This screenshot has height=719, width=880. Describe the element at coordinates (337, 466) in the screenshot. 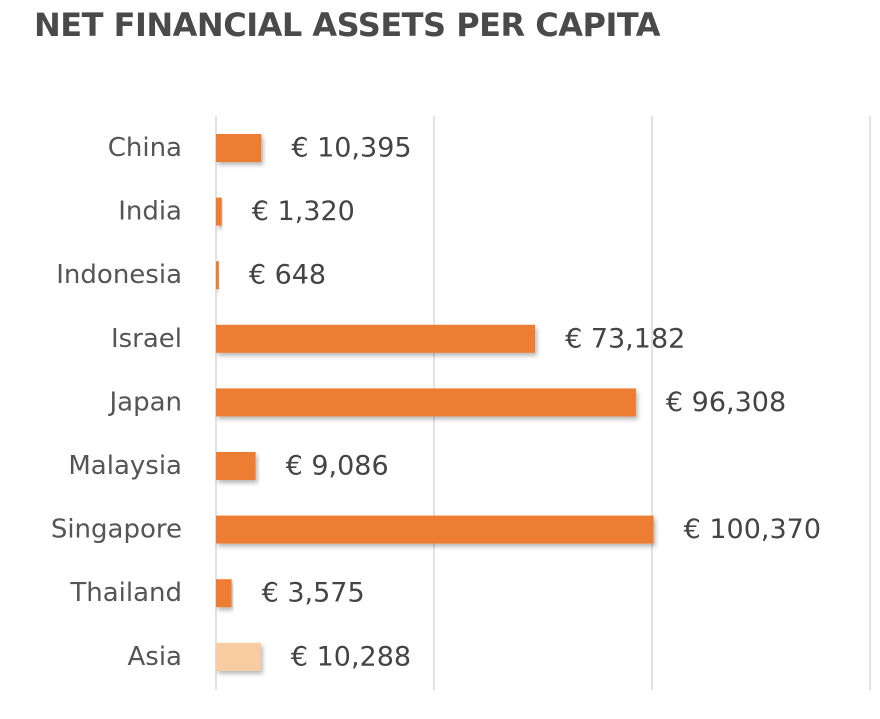

I see `value-label: € 9,086` at that location.